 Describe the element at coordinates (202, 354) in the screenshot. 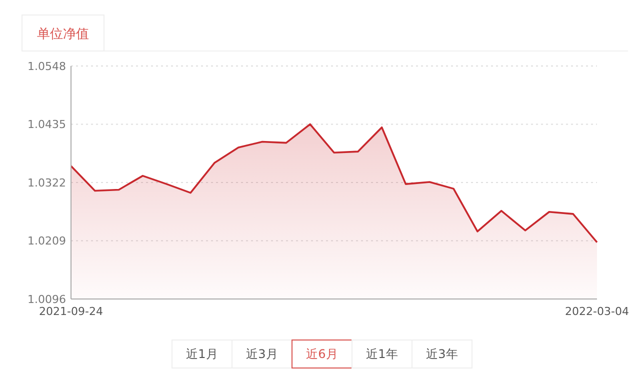

I see `text: 近1月` at that location.